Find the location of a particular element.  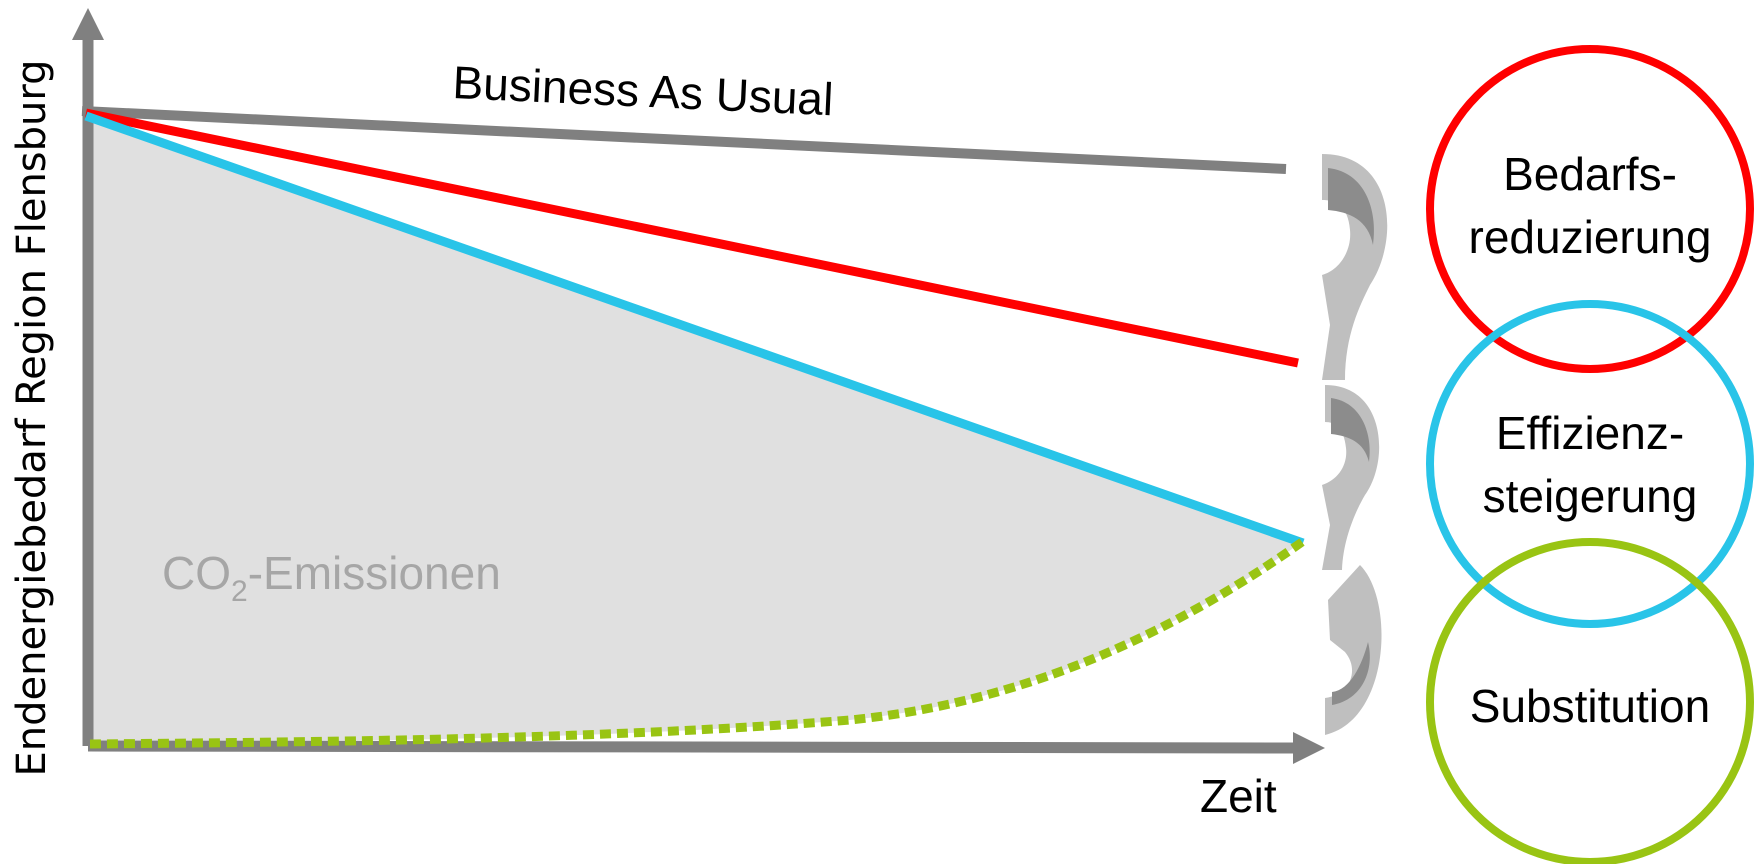

svg-text: Effizienz- is located at coordinates (1590, 433).